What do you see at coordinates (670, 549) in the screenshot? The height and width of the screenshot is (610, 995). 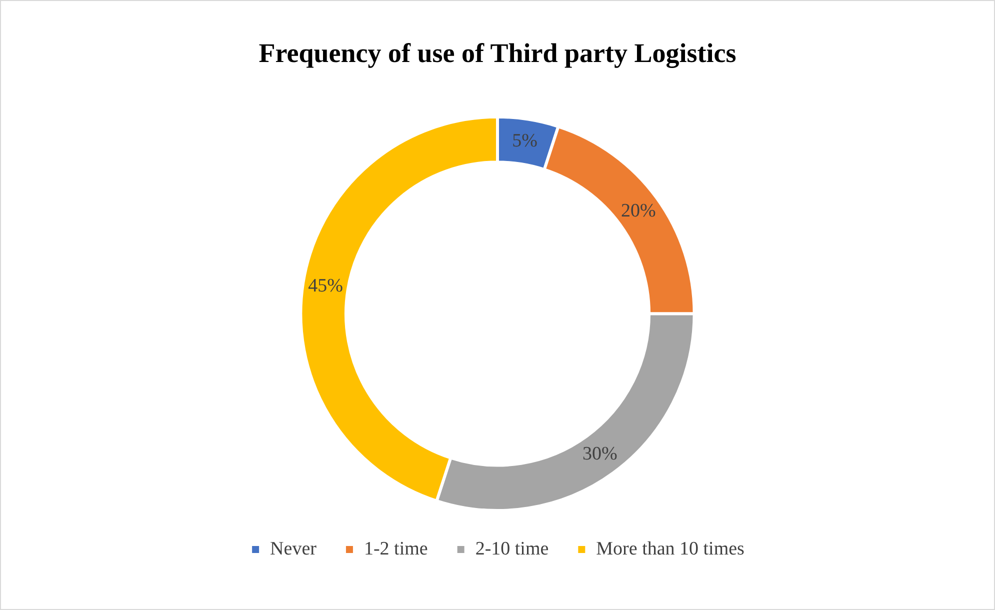 I see `legend-label: More than 10 times` at bounding box center [670, 549].